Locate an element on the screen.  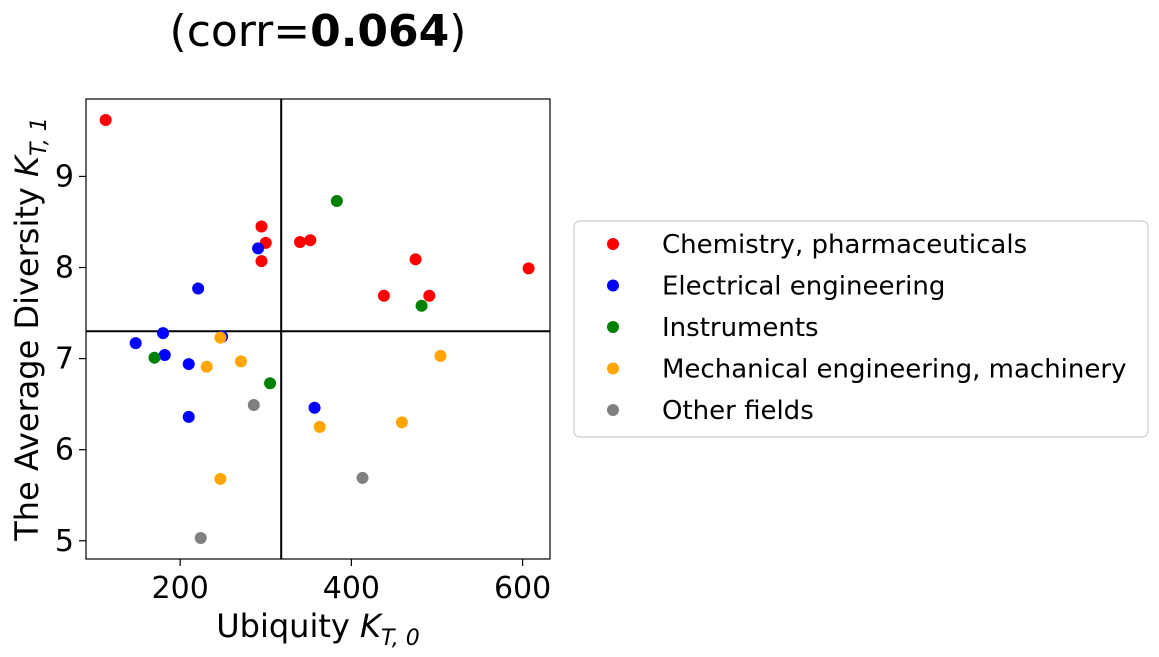
y-axis-label-symbol: K is located at coordinates (27, 165).